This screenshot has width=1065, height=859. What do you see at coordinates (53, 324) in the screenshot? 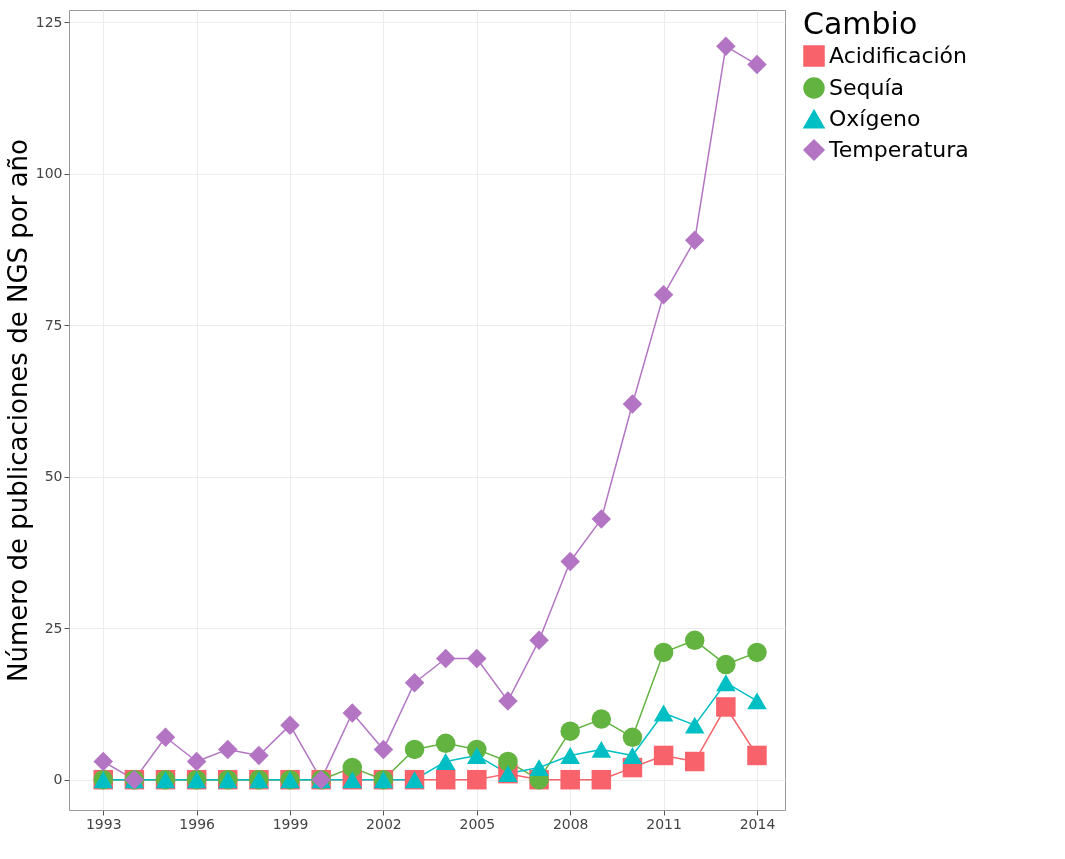
I see `y-tick-label: 75` at bounding box center [53, 324].